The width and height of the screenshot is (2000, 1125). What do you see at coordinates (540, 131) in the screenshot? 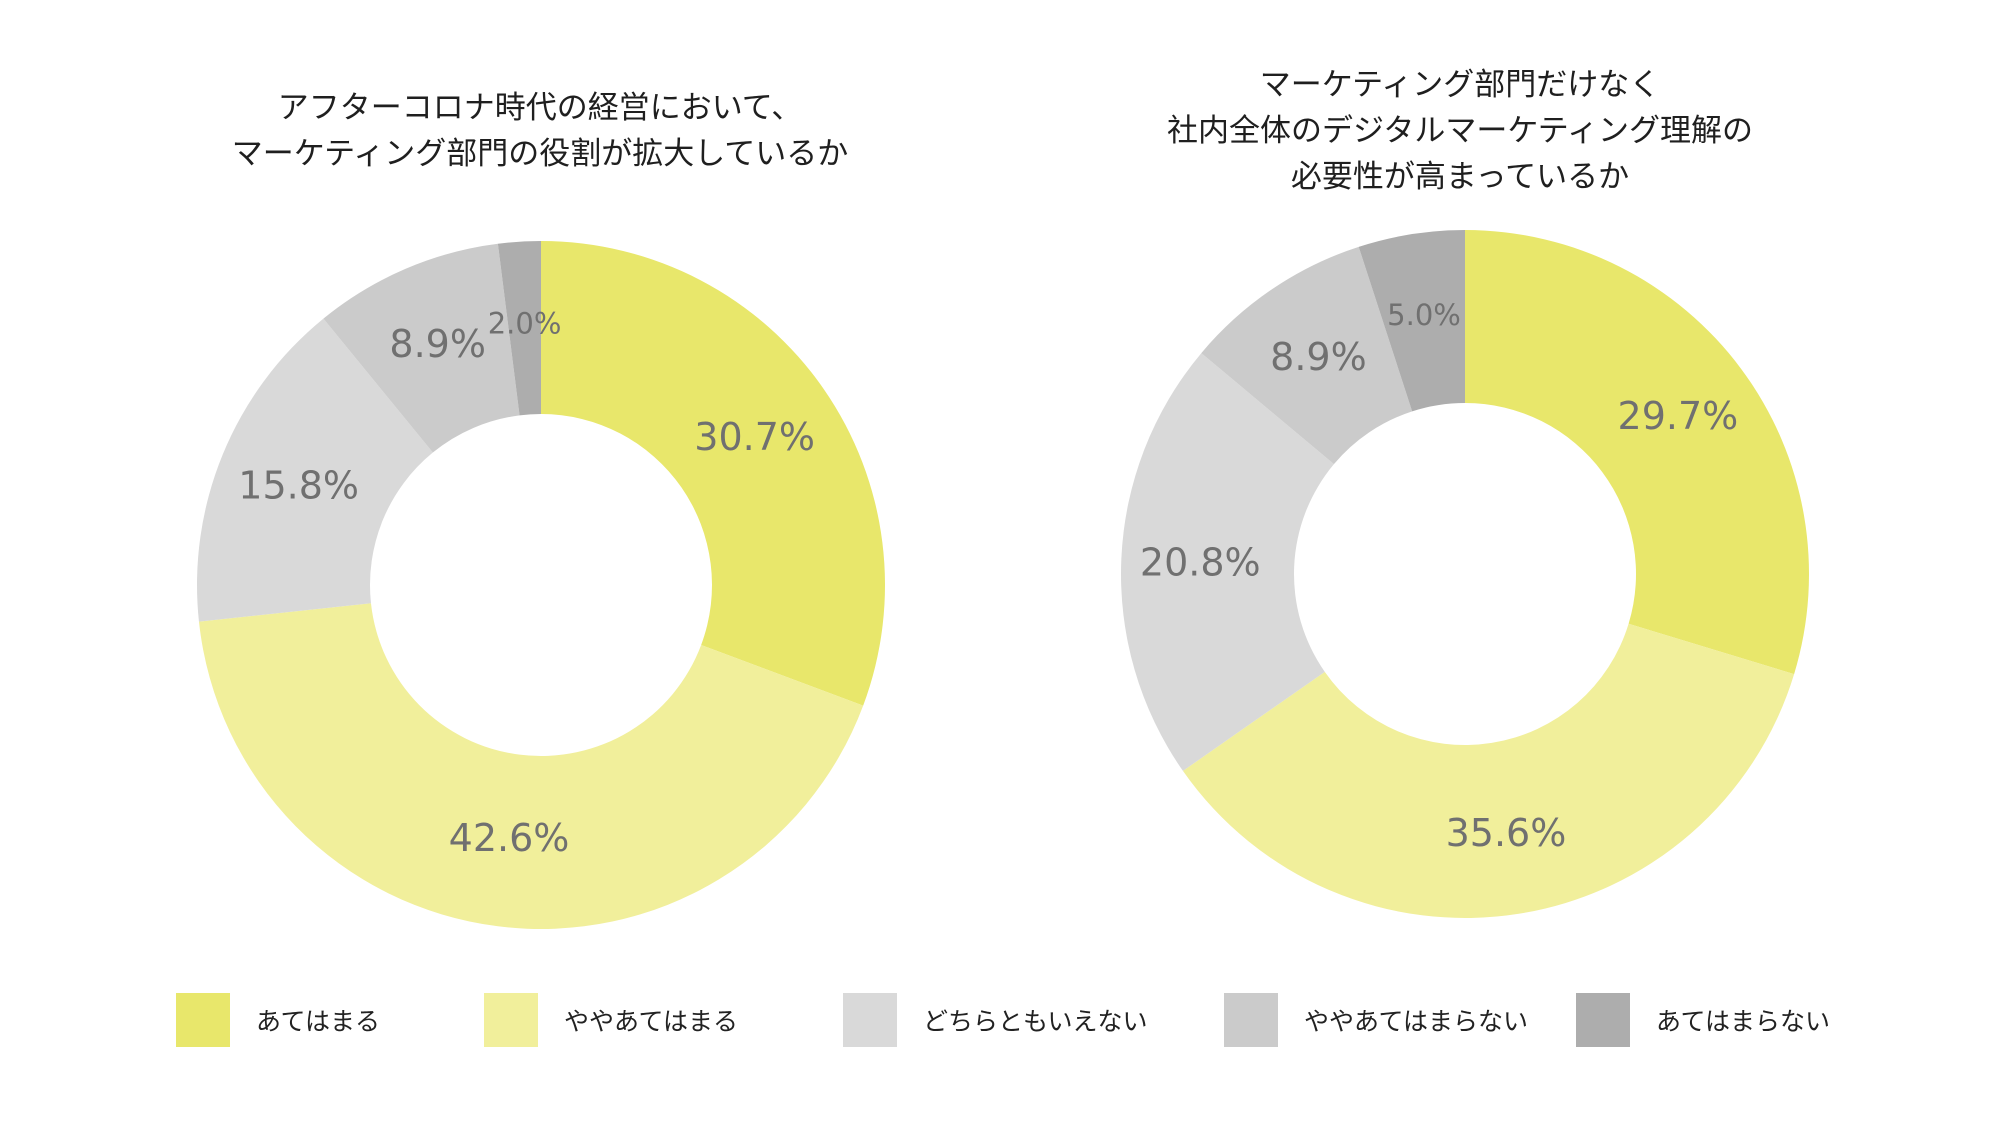
I see `chart-1-title: アフターコロナ時代の経営において、 マーケティング部門の役割が拡大しているか` at bounding box center [540, 131].